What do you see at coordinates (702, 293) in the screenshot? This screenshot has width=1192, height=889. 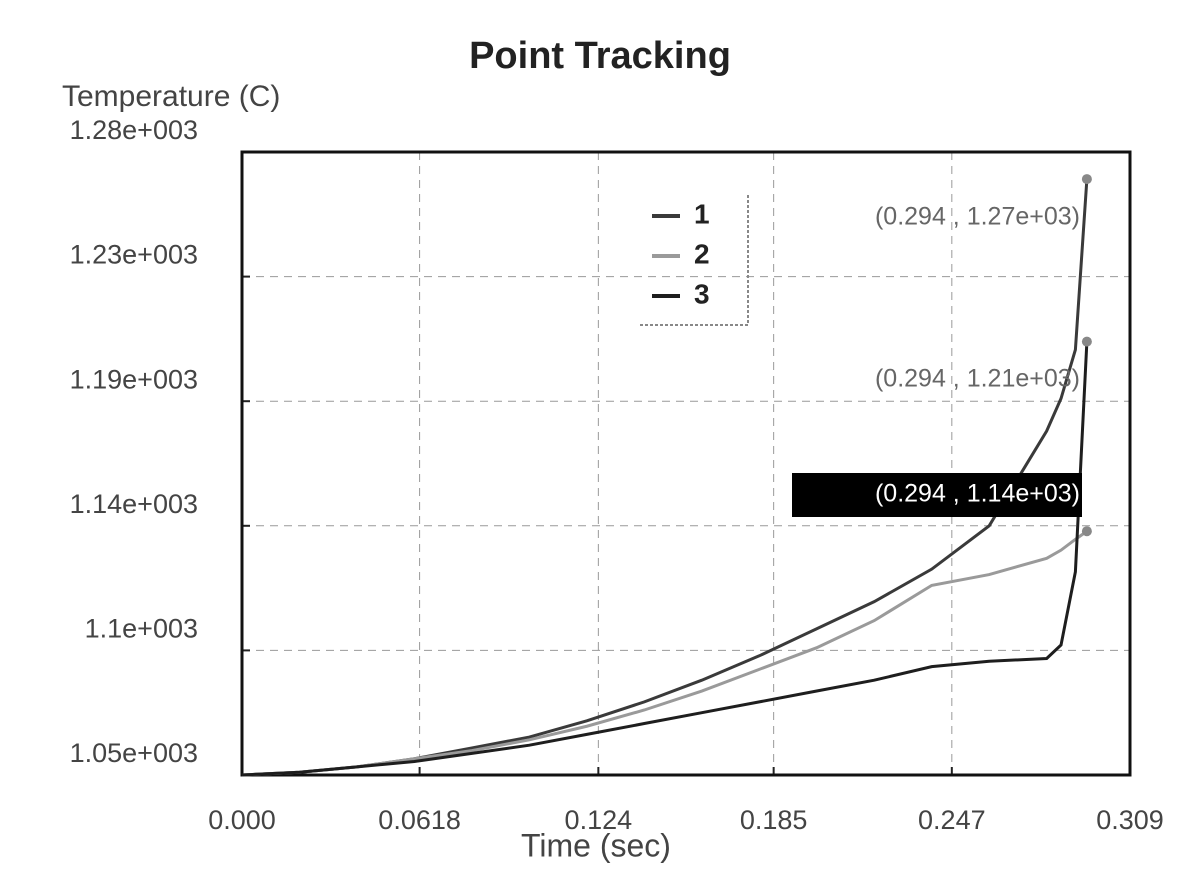 I see `legend-label: 3` at bounding box center [702, 293].